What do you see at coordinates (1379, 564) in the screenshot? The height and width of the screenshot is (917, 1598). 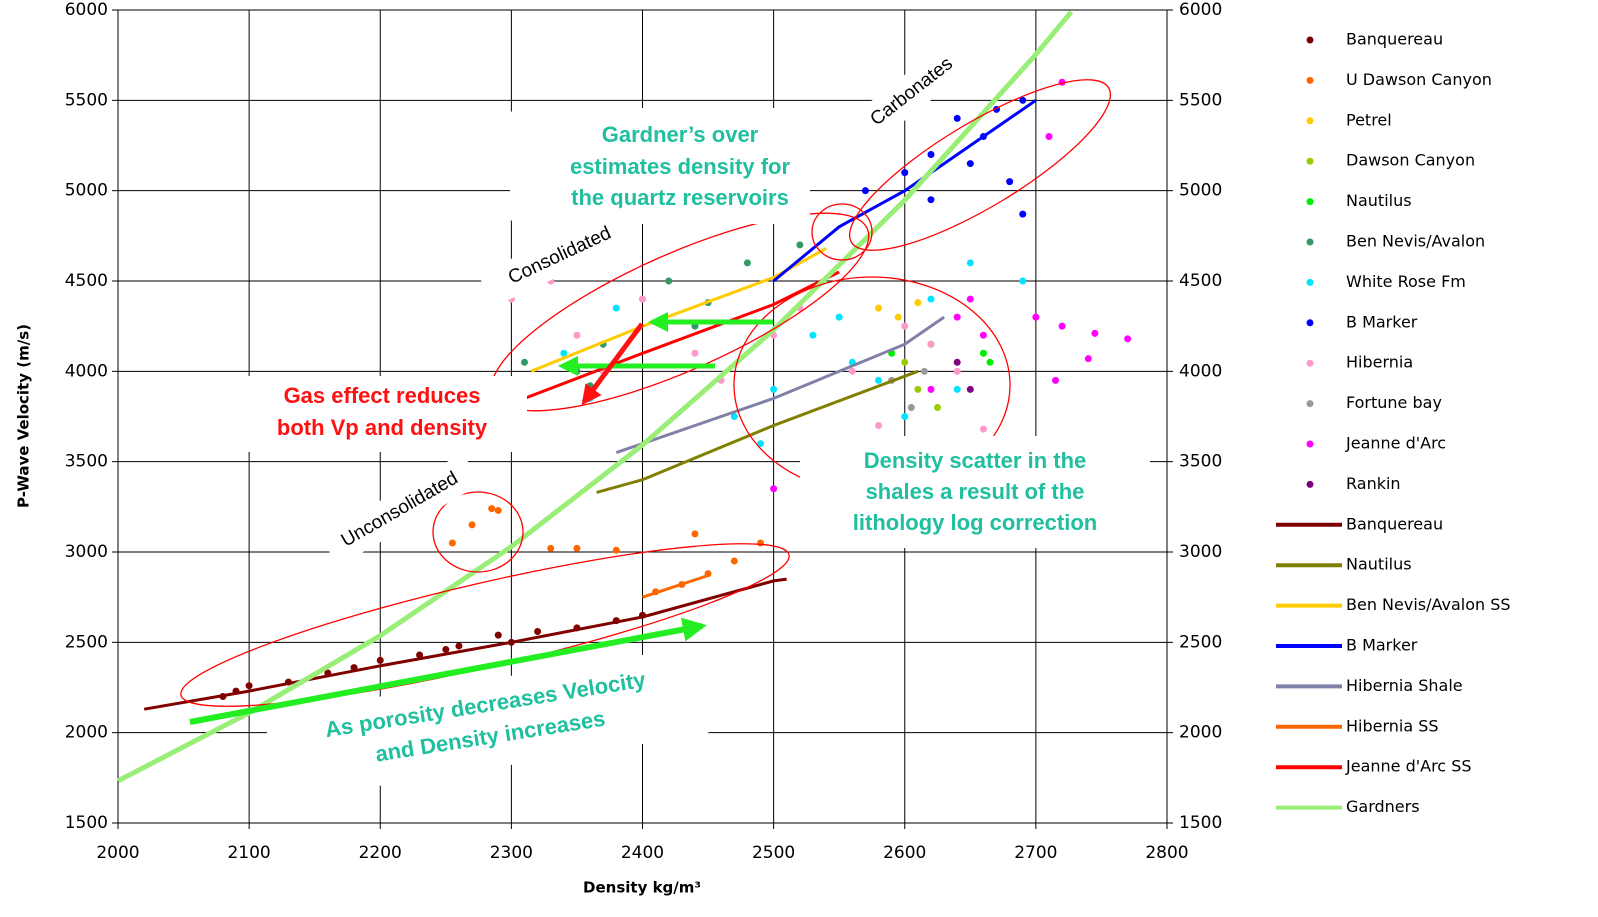 I see `legend-label: Nautilus` at bounding box center [1379, 564].